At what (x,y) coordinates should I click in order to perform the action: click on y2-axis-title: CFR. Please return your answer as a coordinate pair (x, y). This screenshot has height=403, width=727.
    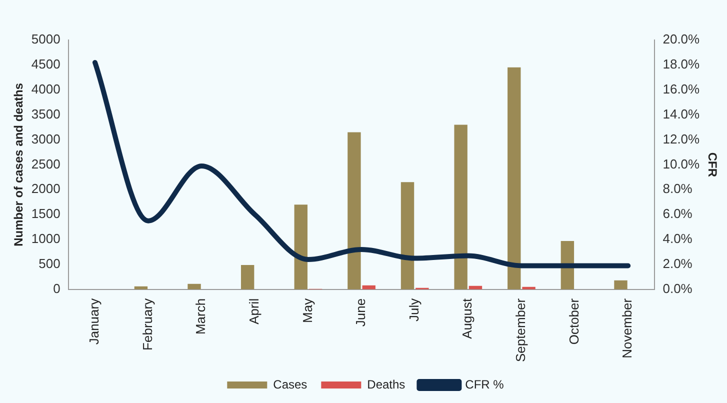
    Looking at the image, I should click on (712, 165).